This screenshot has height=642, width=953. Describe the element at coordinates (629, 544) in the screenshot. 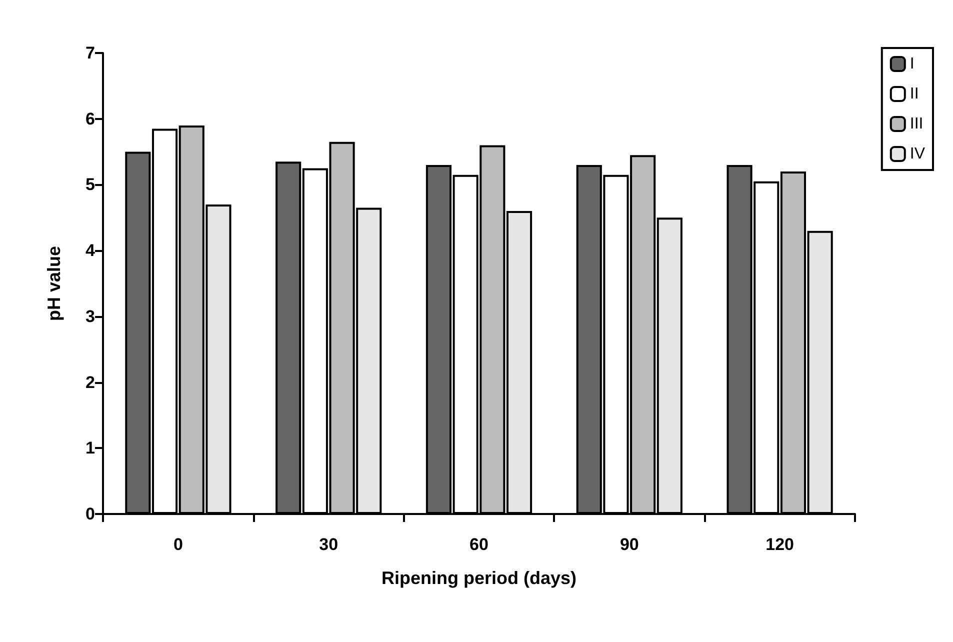

I see `x-tick-label: 90` at that location.